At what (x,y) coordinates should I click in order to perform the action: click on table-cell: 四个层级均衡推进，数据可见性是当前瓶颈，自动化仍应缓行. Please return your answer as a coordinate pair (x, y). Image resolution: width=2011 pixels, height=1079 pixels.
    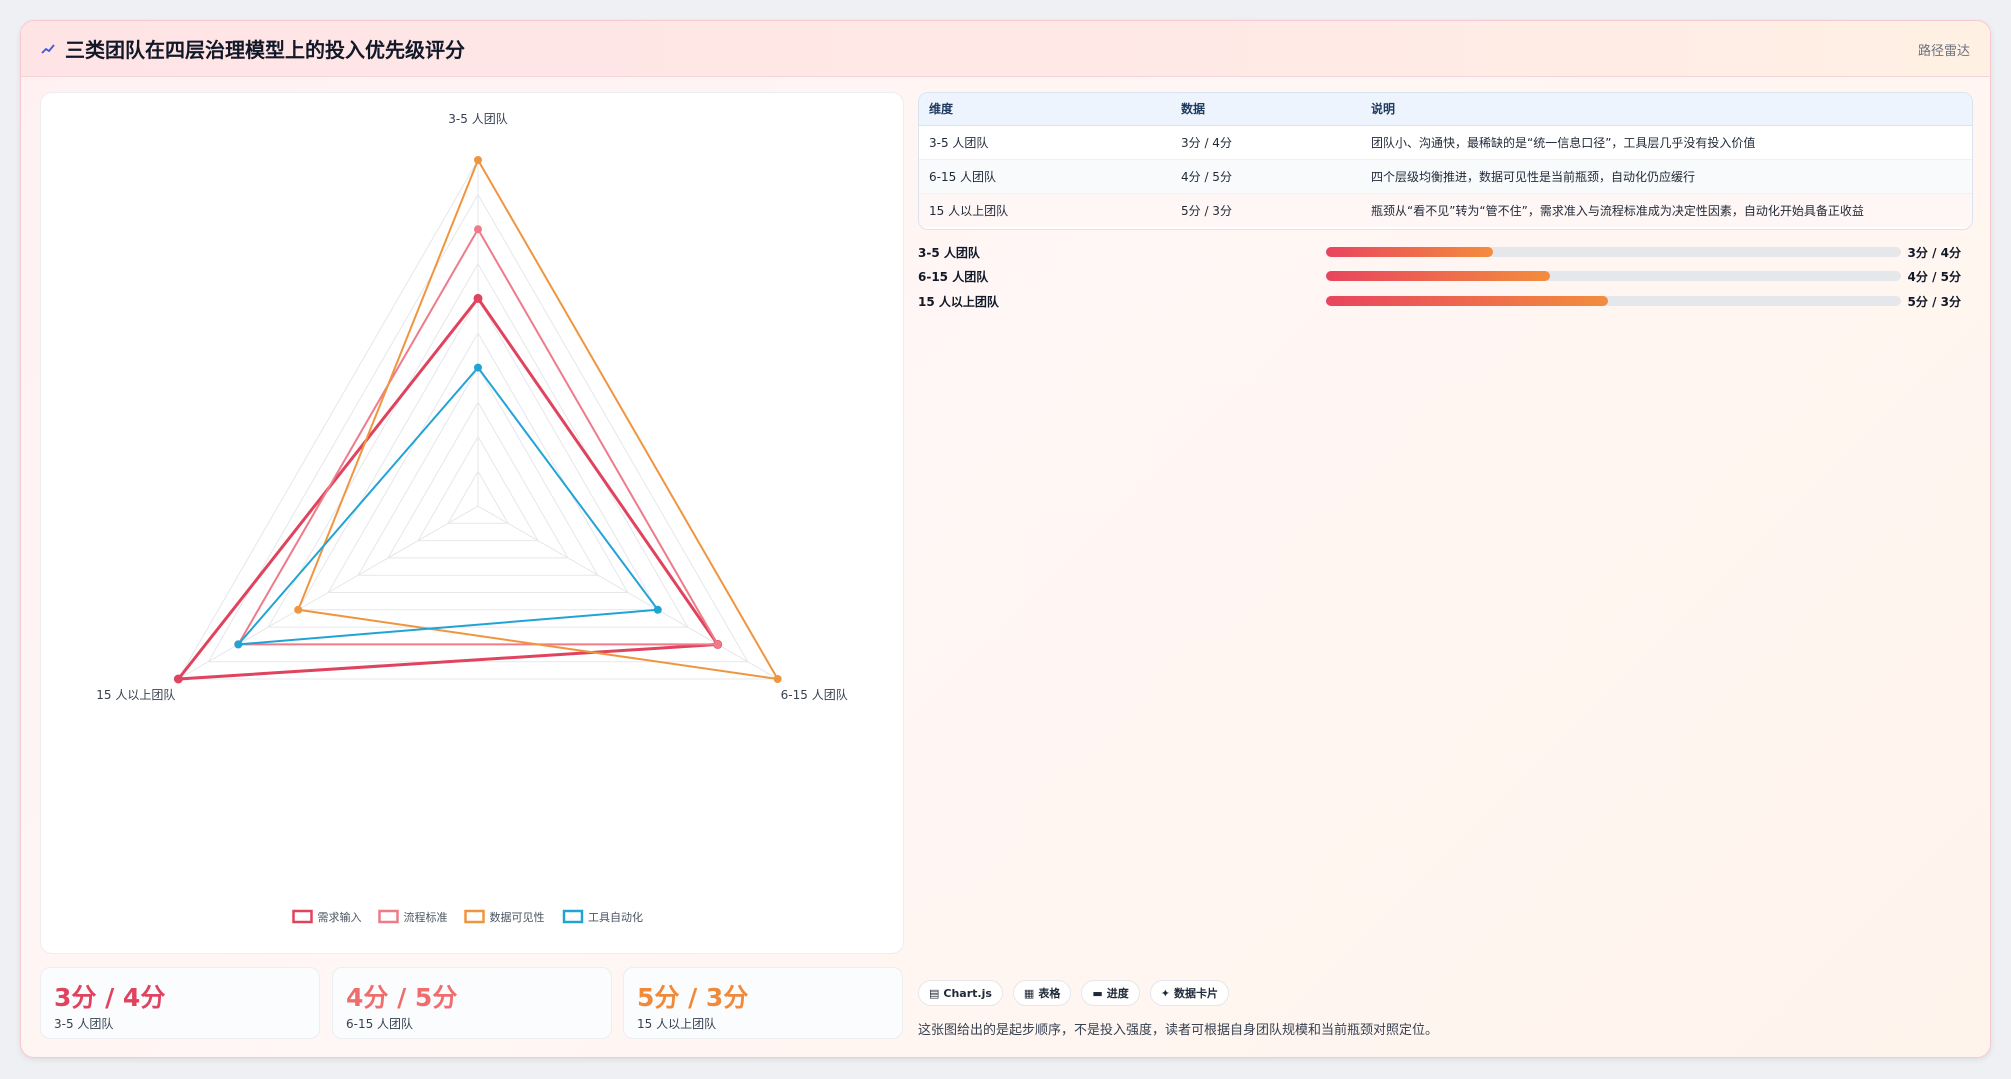
    Looking at the image, I should click on (1666, 176).